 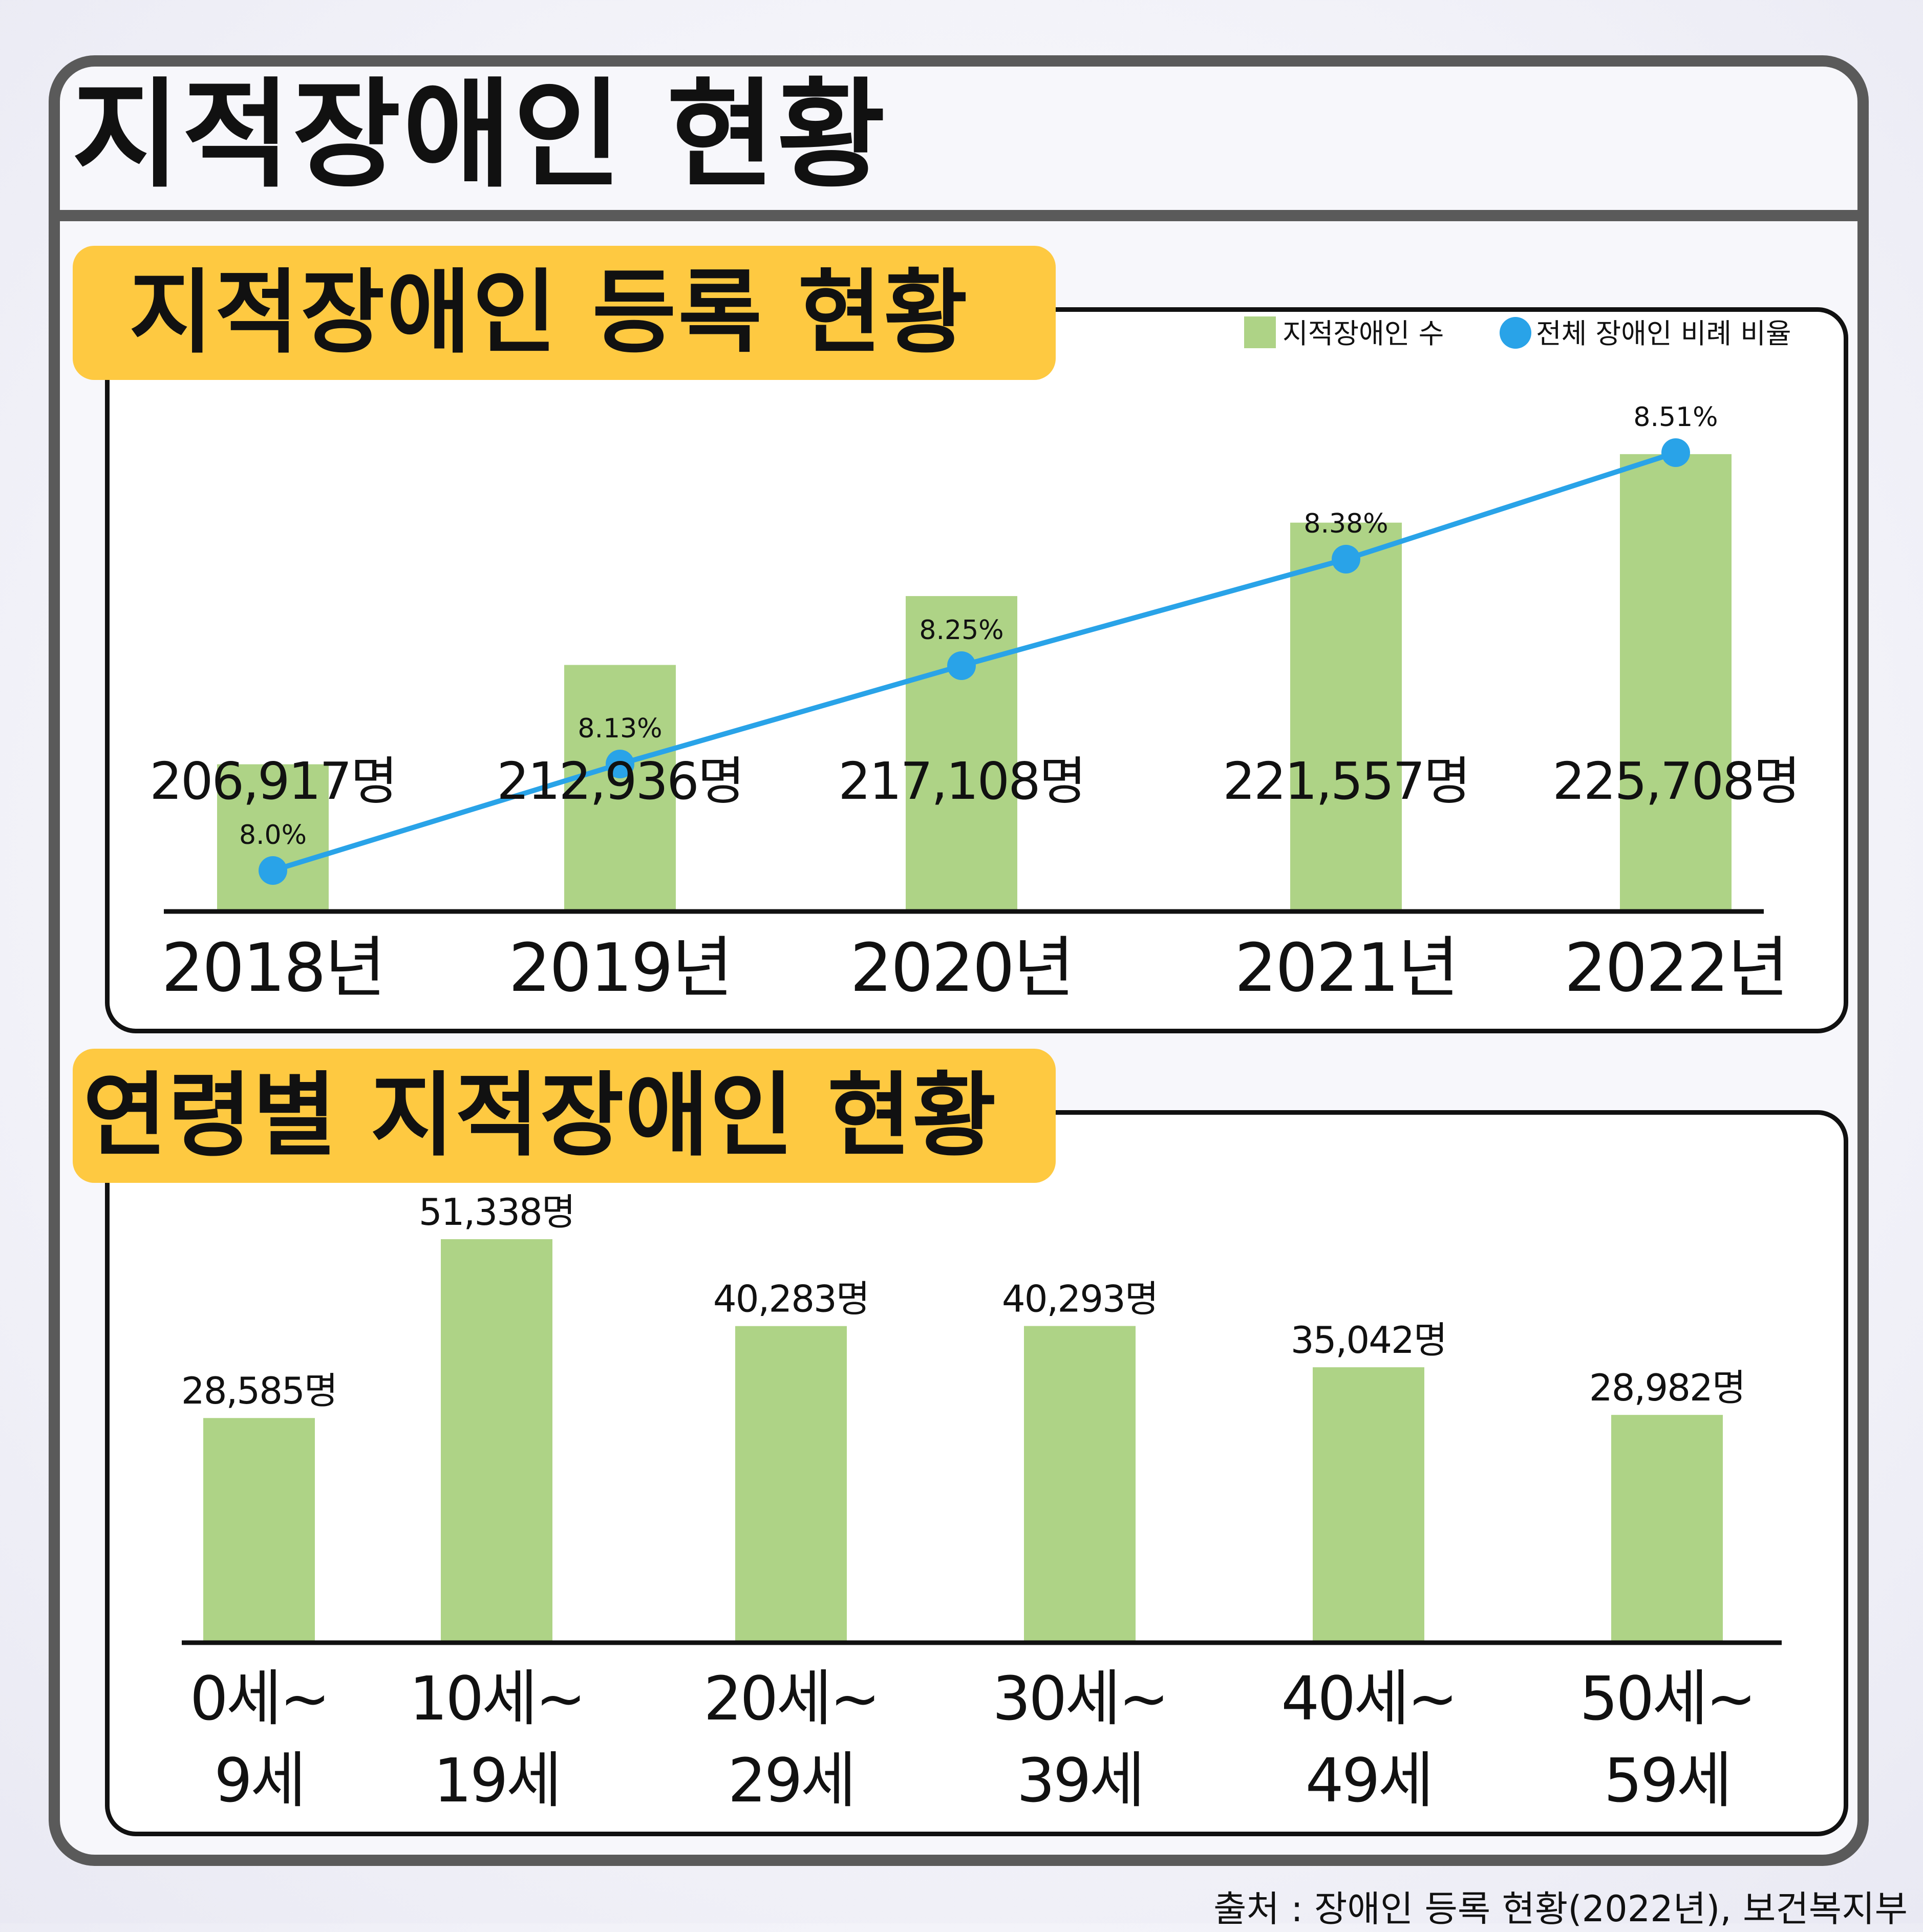 What do you see at coordinates (1515, 333) in the screenshot?
I see `legend-swatch-line` at bounding box center [1515, 333].